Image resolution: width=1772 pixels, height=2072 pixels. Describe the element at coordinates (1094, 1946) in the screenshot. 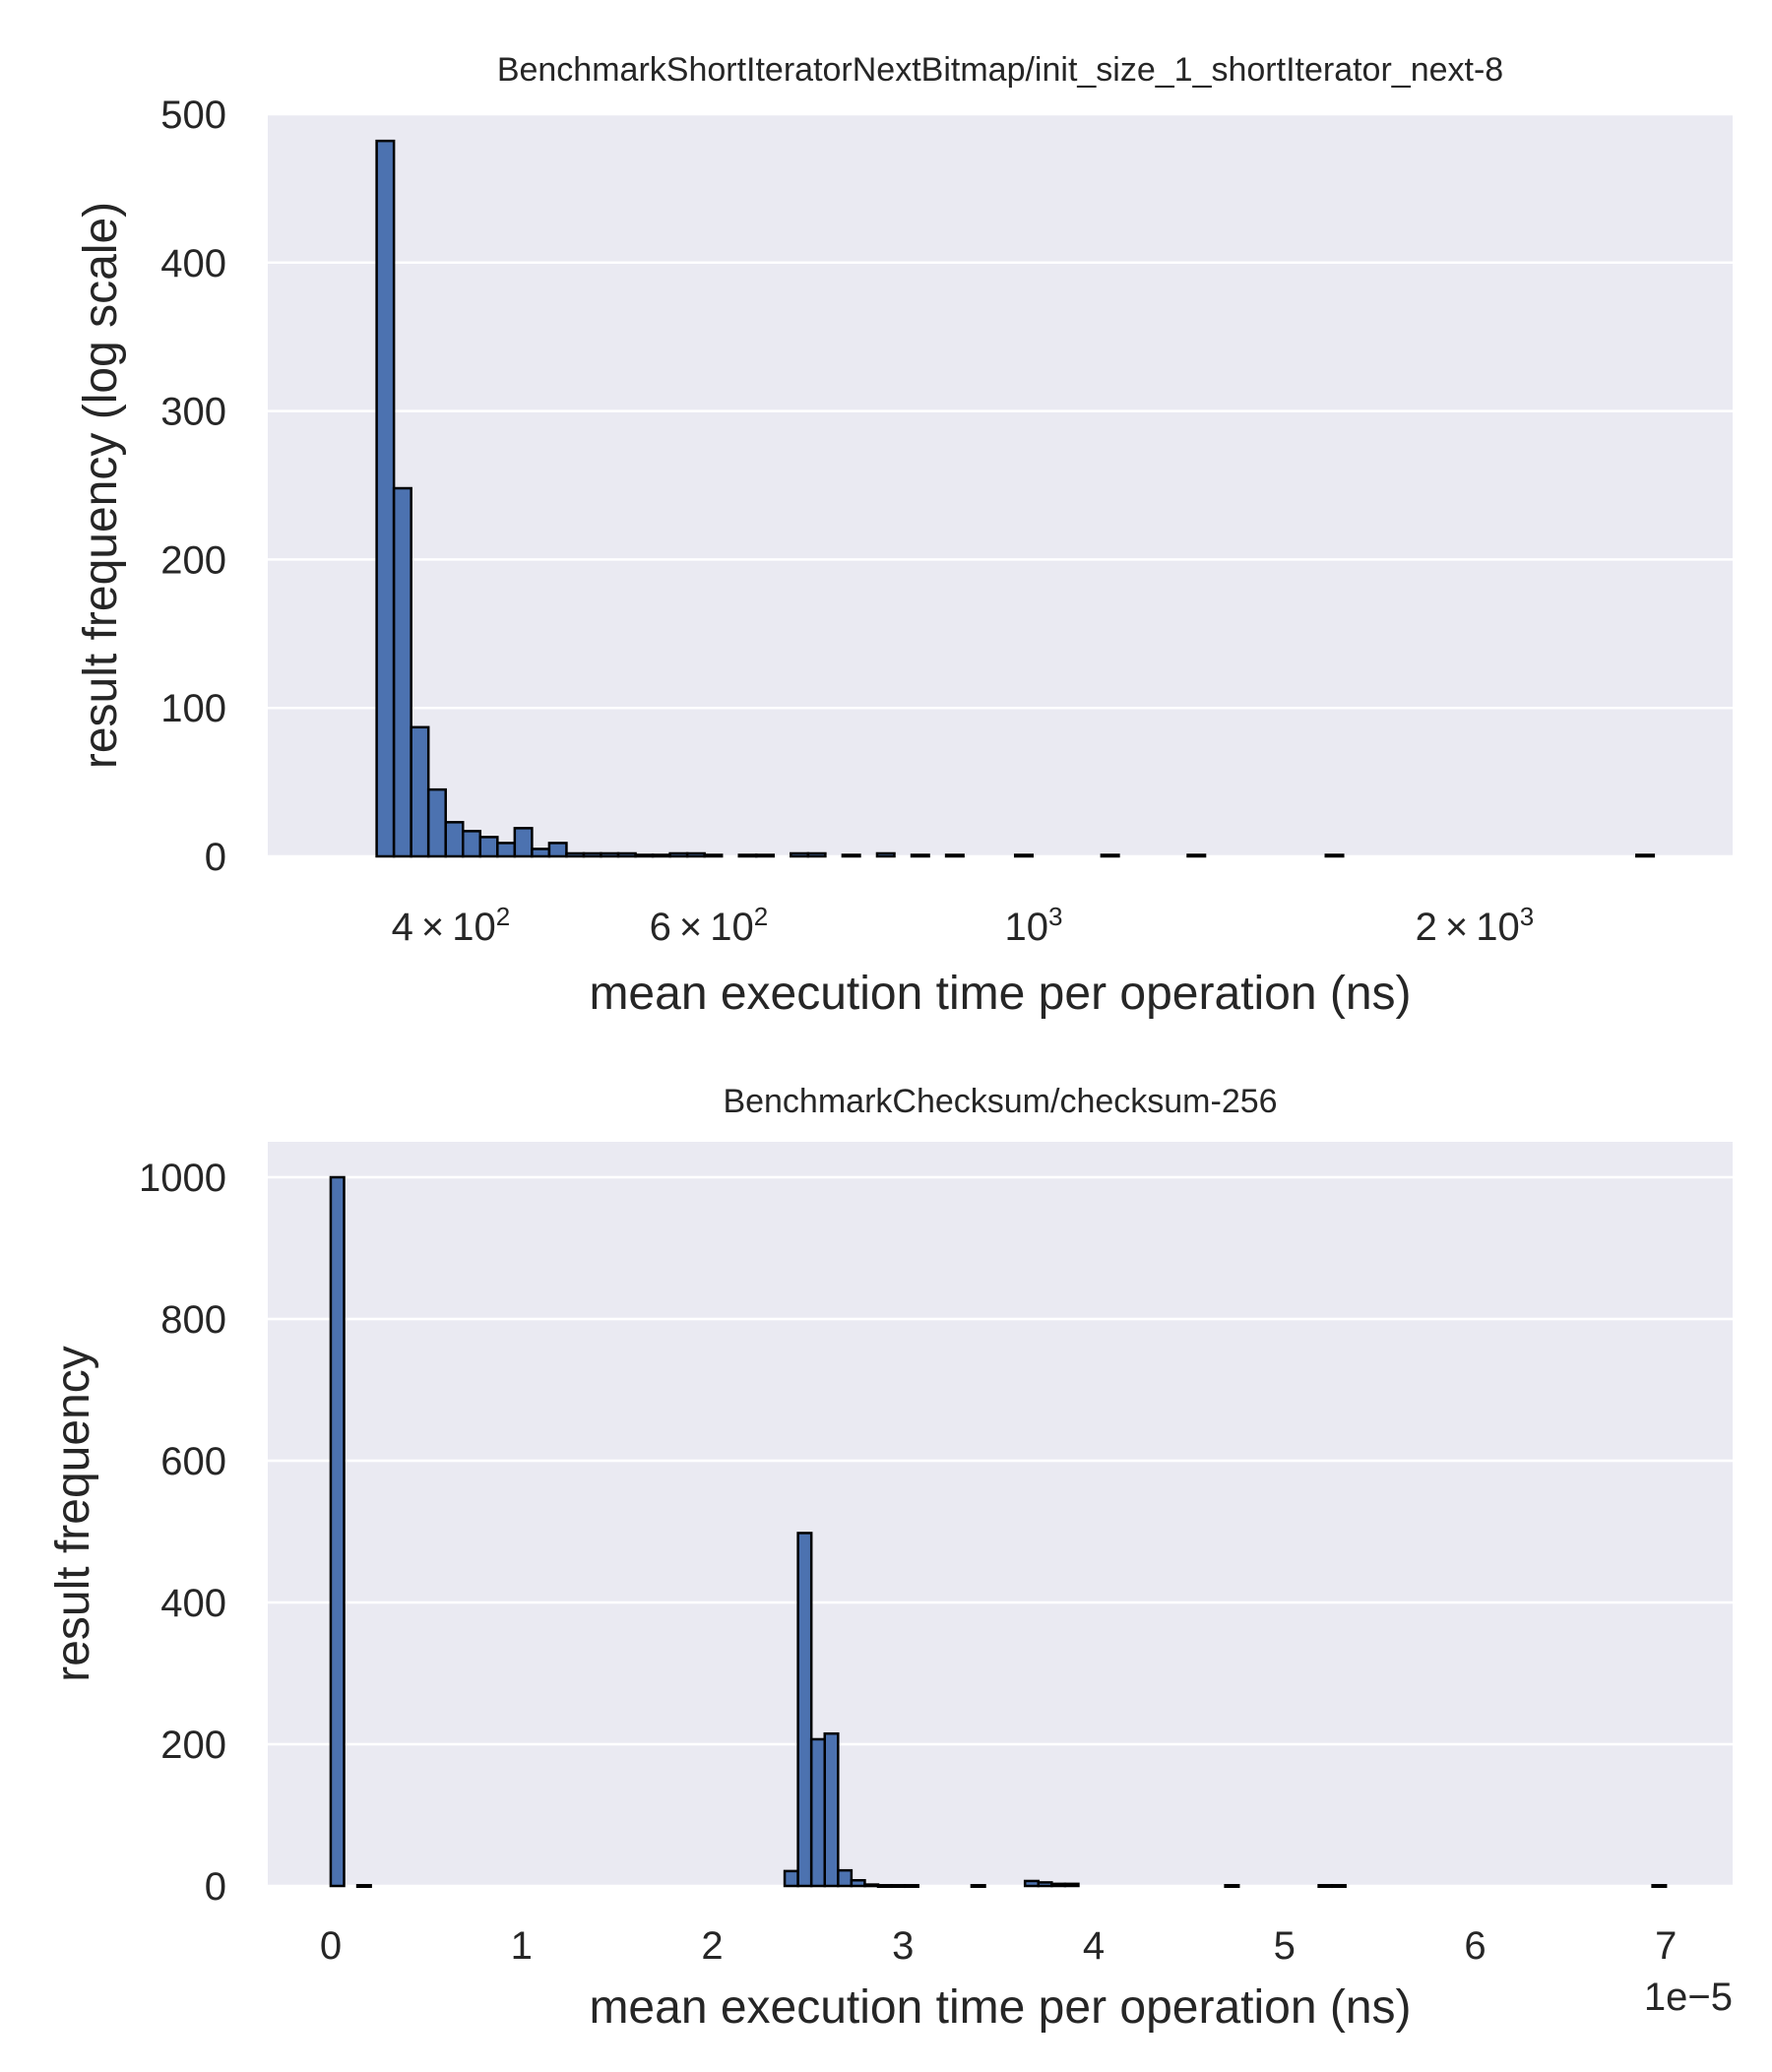

I see `x-tick-label: 4` at that location.